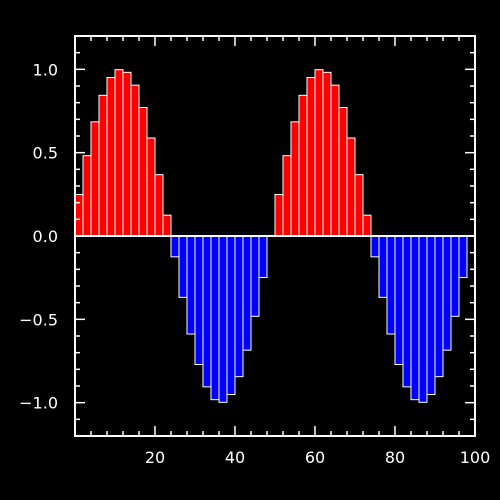  Describe the element at coordinates (38, 319) in the screenshot. I see `y-tick-label: −0.5` at that location.